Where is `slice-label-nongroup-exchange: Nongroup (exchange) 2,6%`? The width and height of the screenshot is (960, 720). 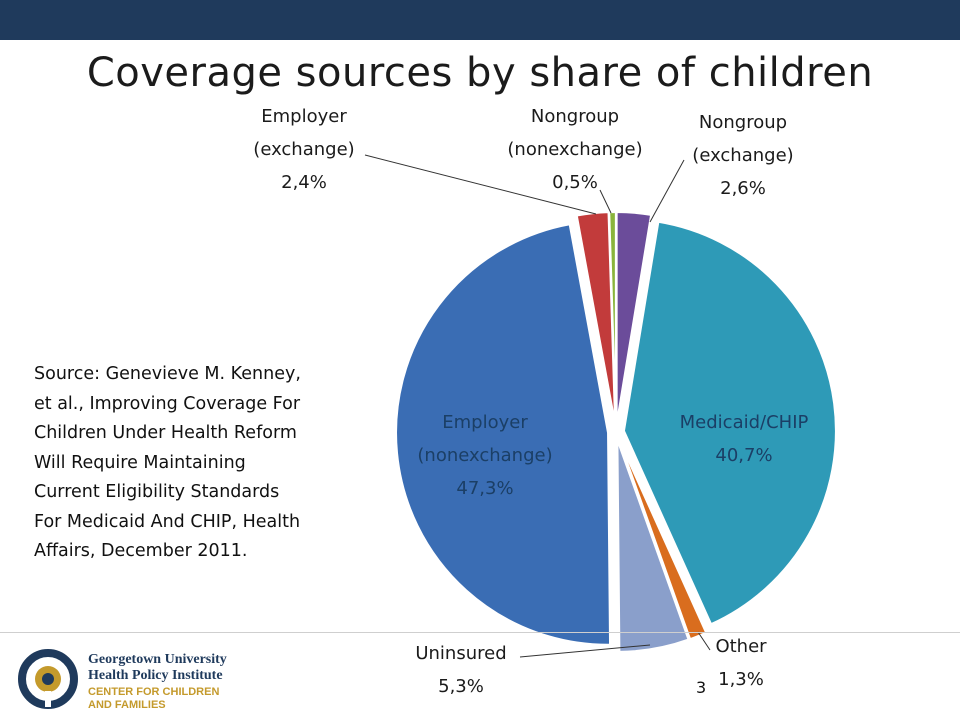
slice-label-nongroup-exchange: Nongroup (exchange) 2,6% is located at coordinates (742, 155).